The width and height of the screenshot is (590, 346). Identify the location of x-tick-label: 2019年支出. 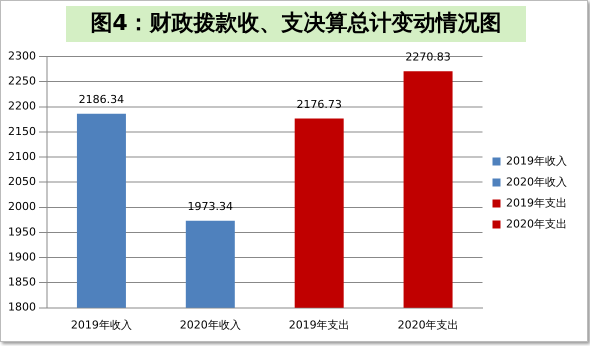
(319, 325).